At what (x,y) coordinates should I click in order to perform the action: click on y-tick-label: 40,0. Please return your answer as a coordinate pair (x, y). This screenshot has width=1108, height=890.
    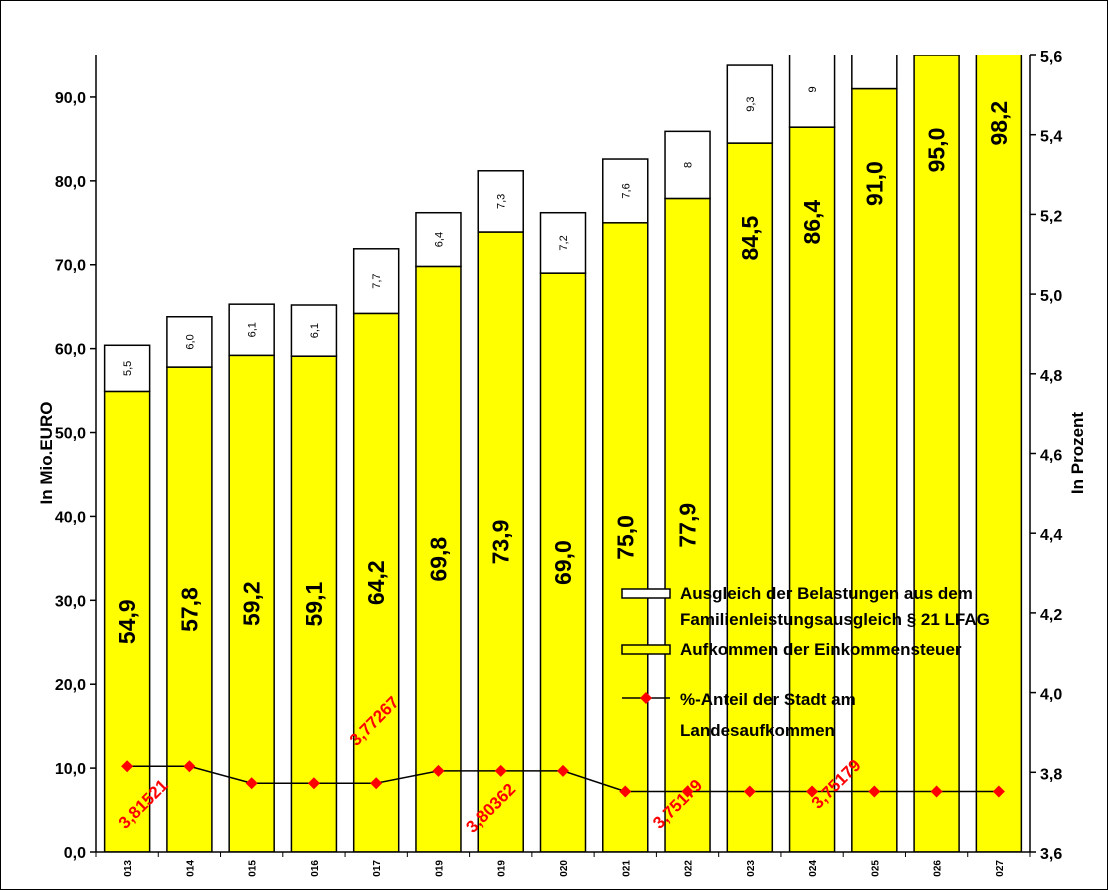
    Looking at the image, I should click on (70, 517).